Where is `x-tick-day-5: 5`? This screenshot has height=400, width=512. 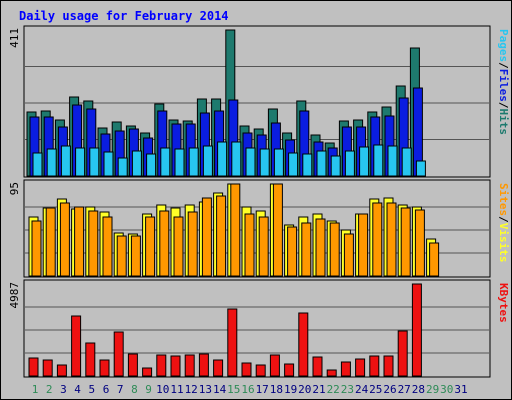
x-tick-day-5: 5 is located at coordinates (91, 389).